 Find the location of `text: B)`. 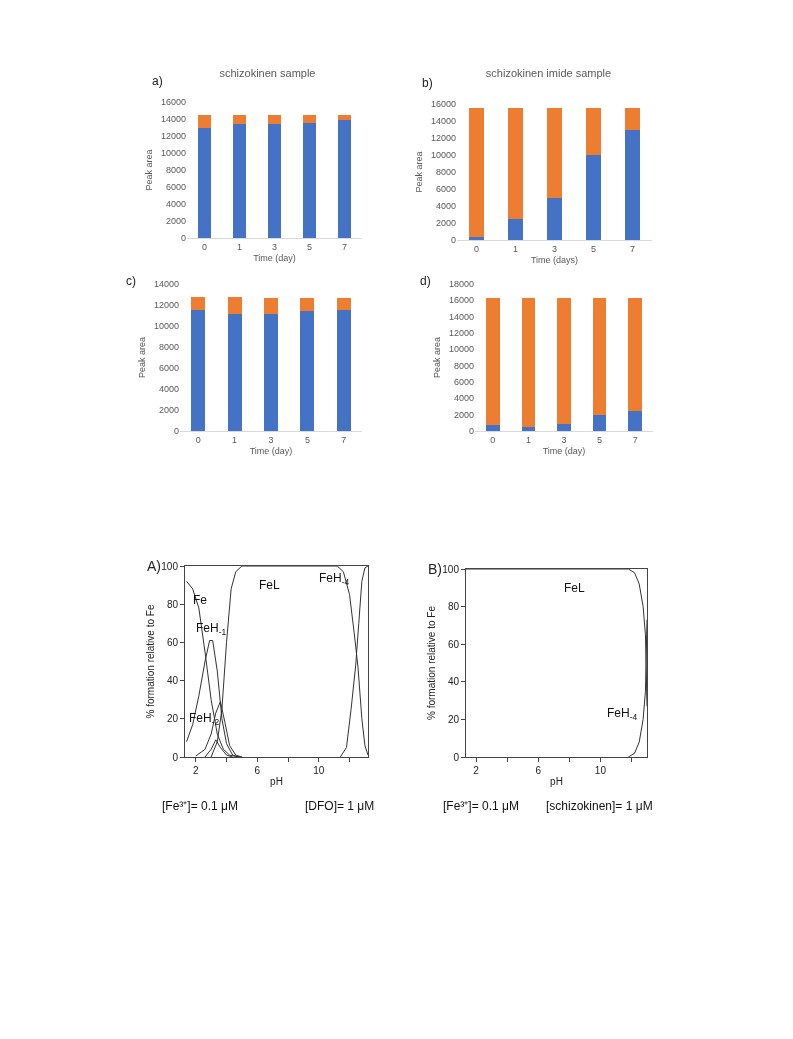

text: B) is located at coordinates (435, 569).